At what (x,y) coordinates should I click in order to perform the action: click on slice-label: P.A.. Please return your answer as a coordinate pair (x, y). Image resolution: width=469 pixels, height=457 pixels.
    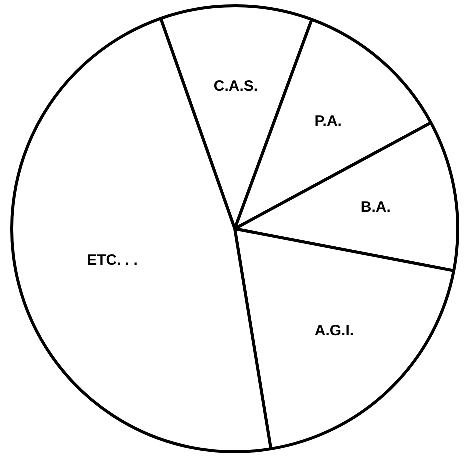
    Looking at the image, I should click on (328, 121).